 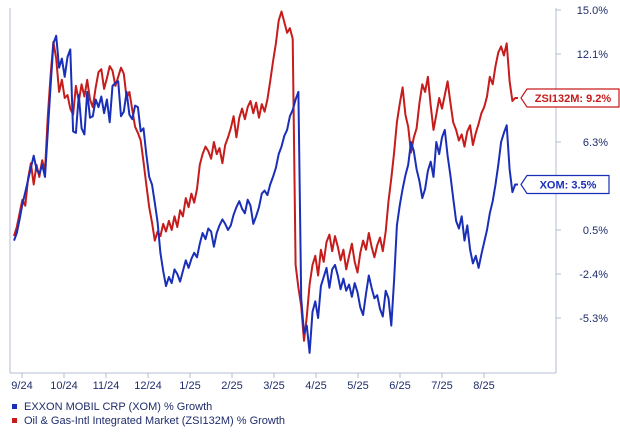 What do you see at coordinates (315, 386) in the screenshot?
I see `x-tick-label: 4/25` at bounding box center [315, 386].